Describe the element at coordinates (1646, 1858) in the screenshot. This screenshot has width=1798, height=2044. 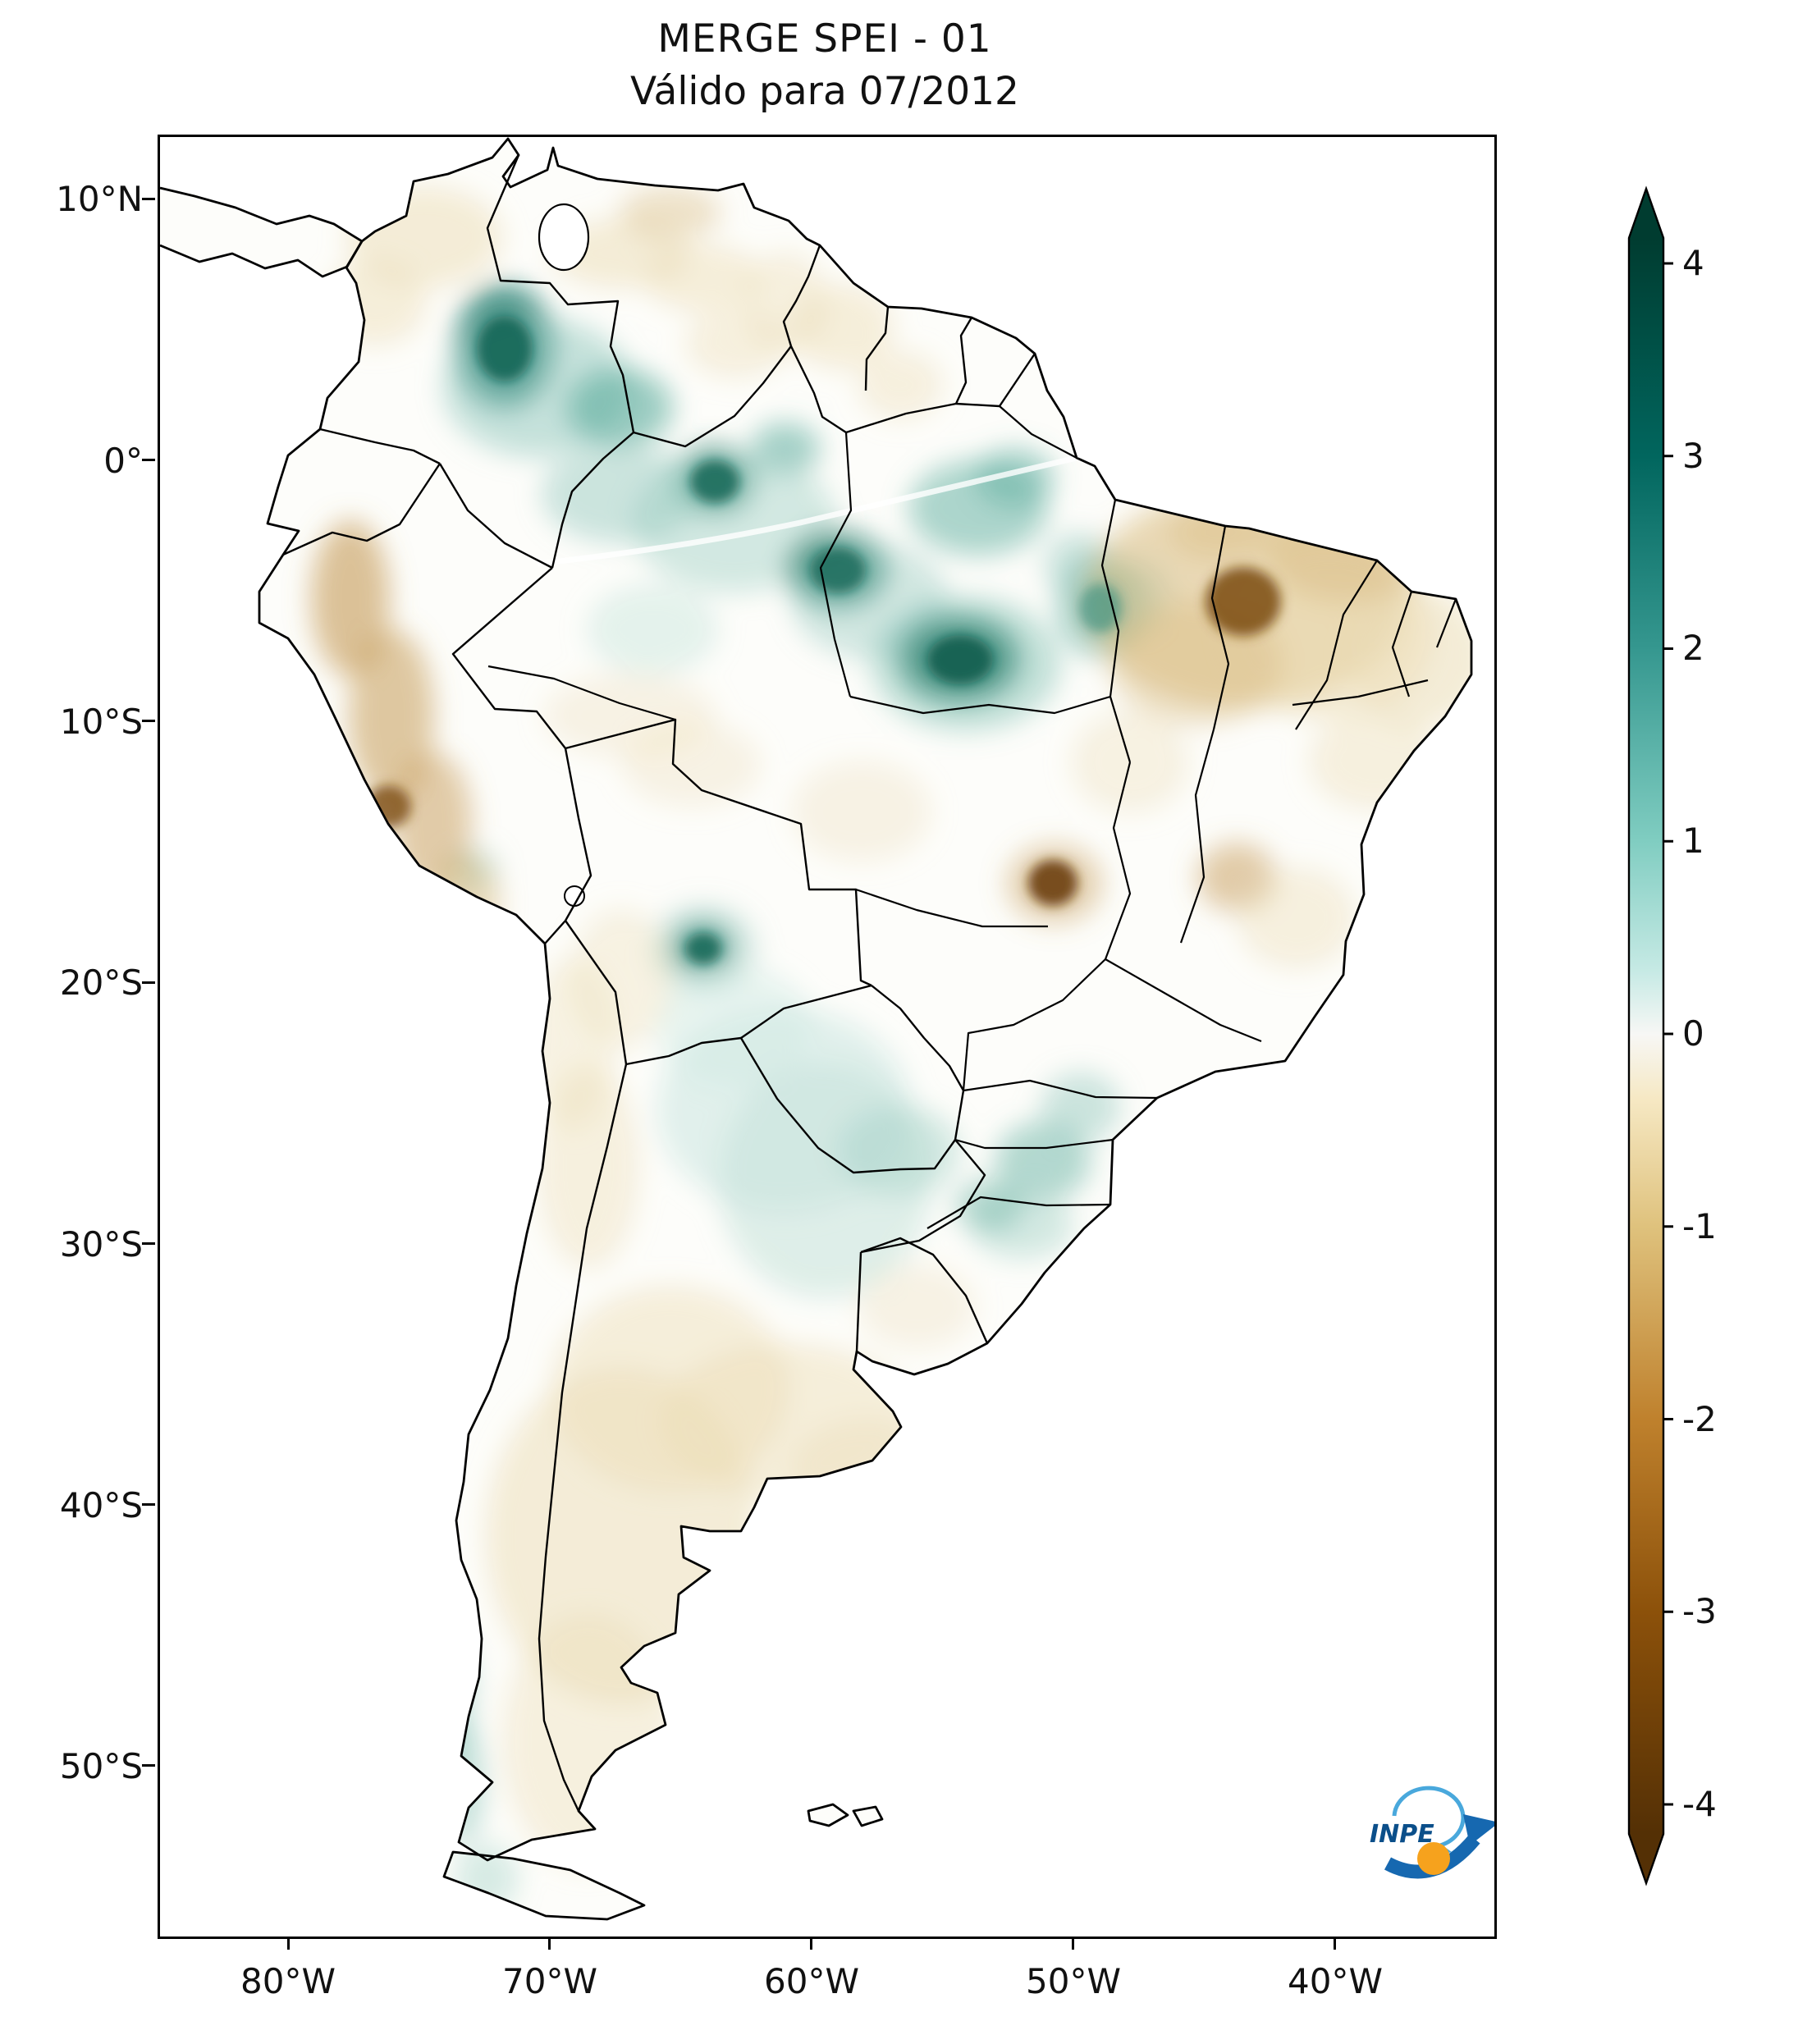
I see `colorbar-bottom-arrow` at that location.